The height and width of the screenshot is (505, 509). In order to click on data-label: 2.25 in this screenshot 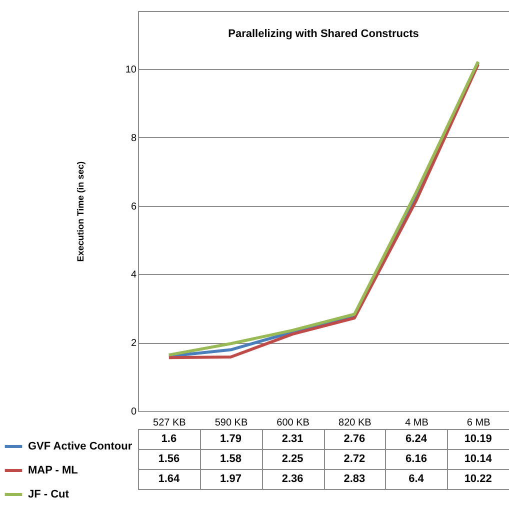, I will do `click(293, 459)`.